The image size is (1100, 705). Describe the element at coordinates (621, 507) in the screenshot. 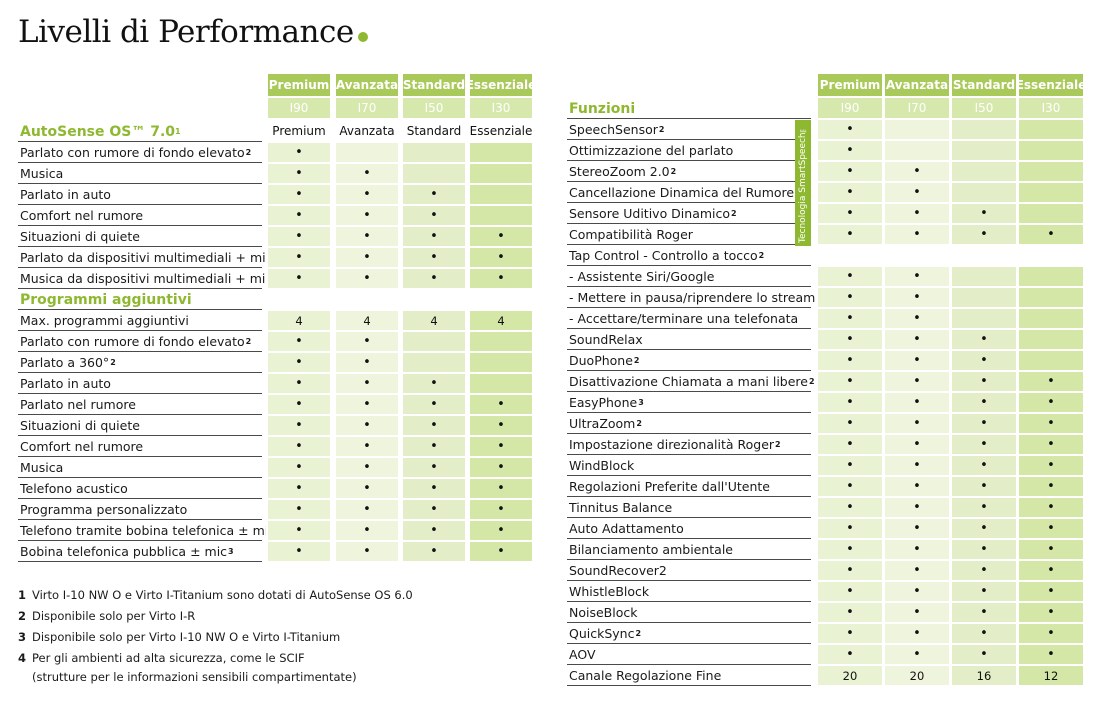

I see `row-label-text: Tinnitus Balance` at that location.